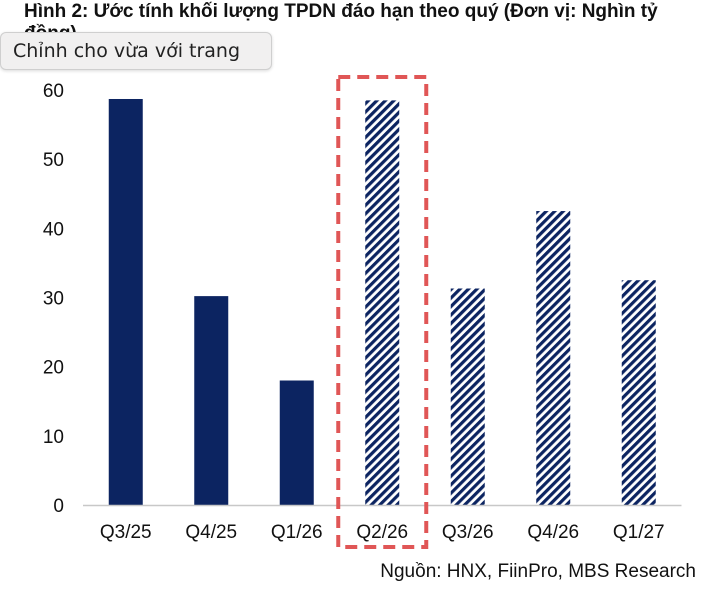  Describe the element at coordinates (58, 506) in the screenshot. I see `y-tick-label: 0` at that location.